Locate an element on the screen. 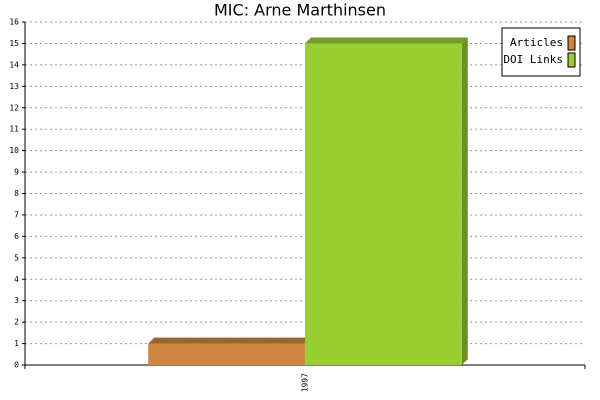  y-tick-label: 12 is located at coordinates (14, 107).